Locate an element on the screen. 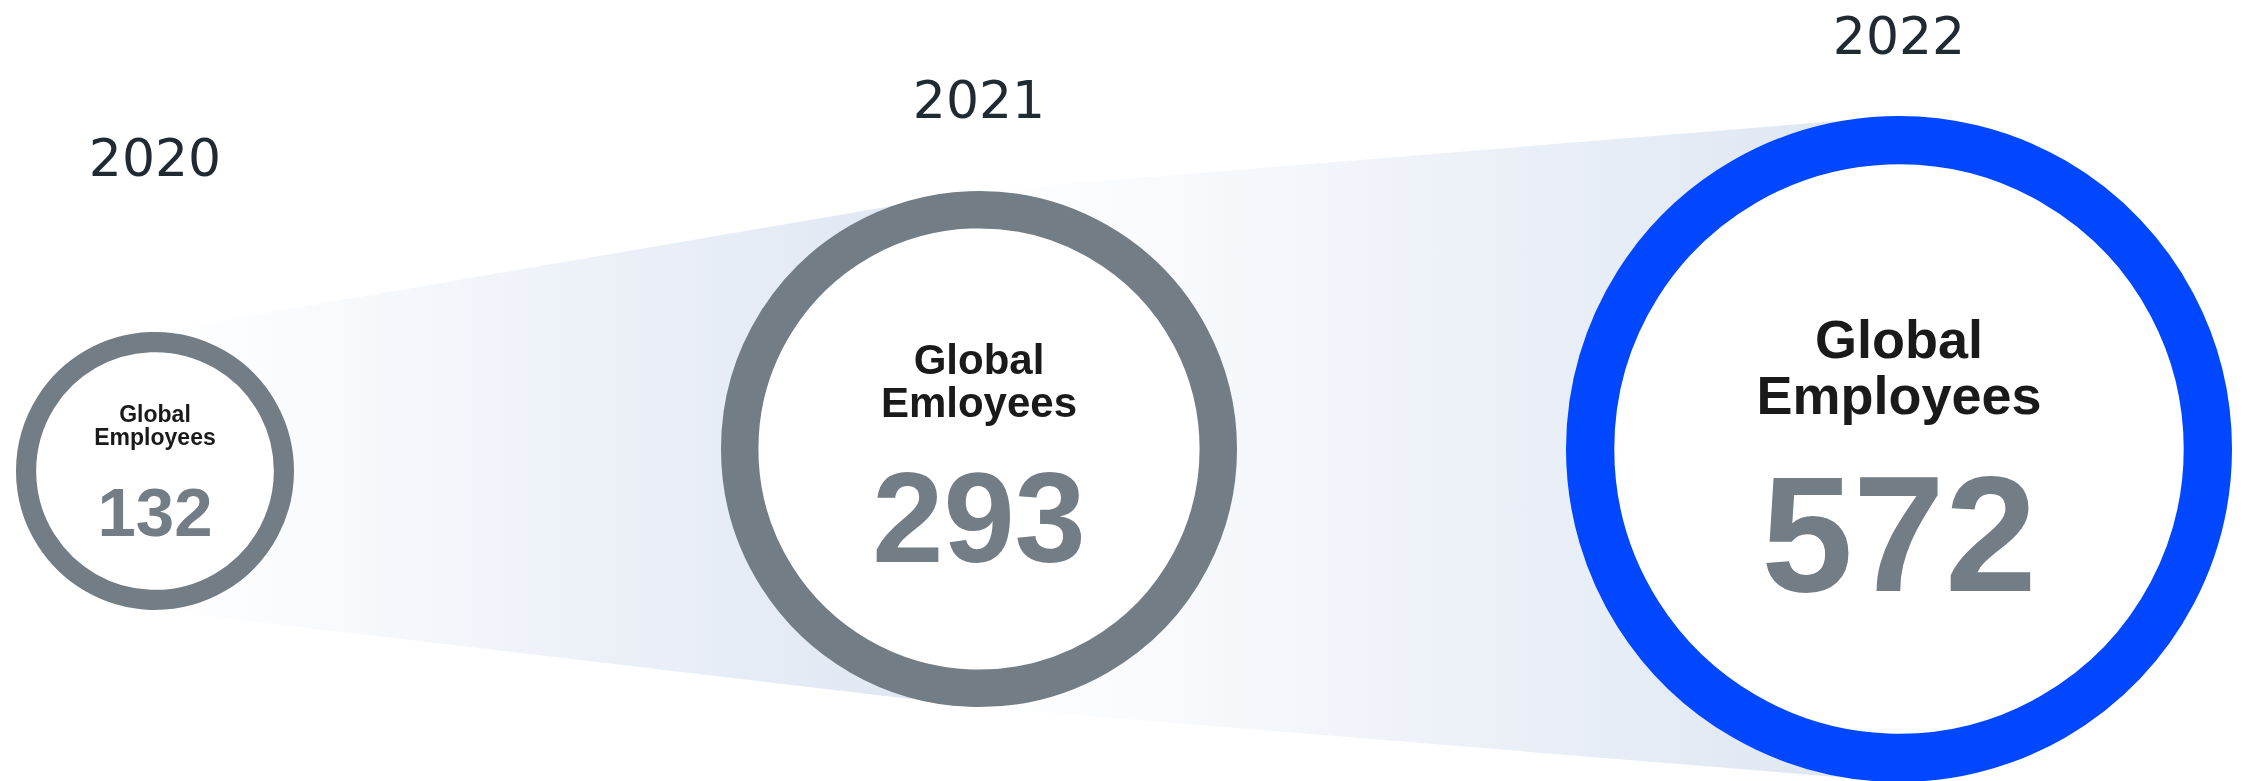  text: Global Emloyees is located at coordinates (979, 380).